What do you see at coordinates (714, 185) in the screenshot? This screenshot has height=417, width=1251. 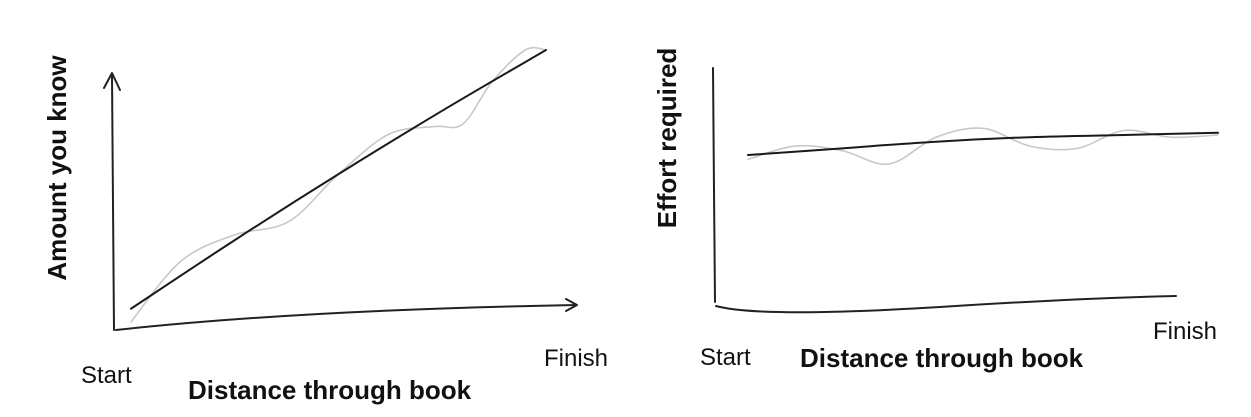 I see `y-axis` at bounding box center [714, 185].